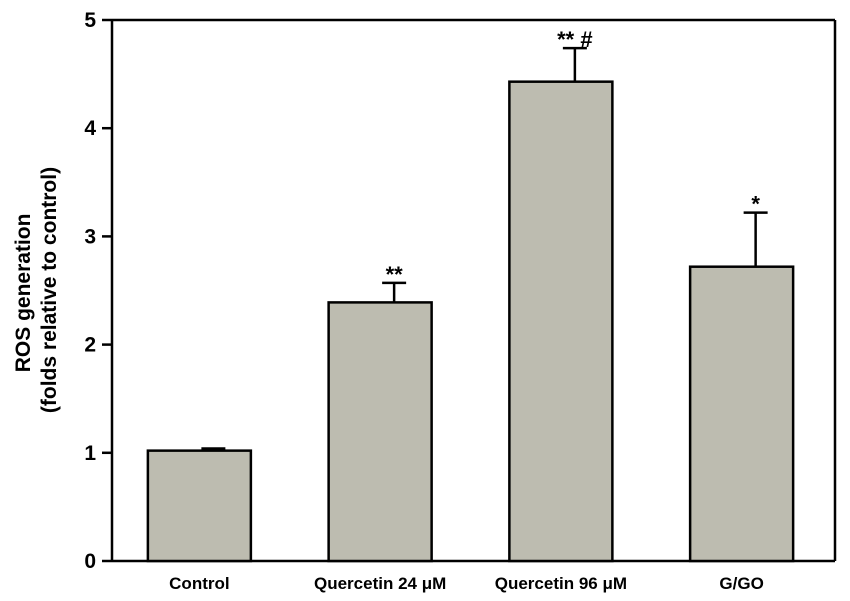 The image size is (850, 601). What do you see at coordinates (90, 236) in the screenshot?
I see `y-tick-label: 3` at bounding box center [90, 236].